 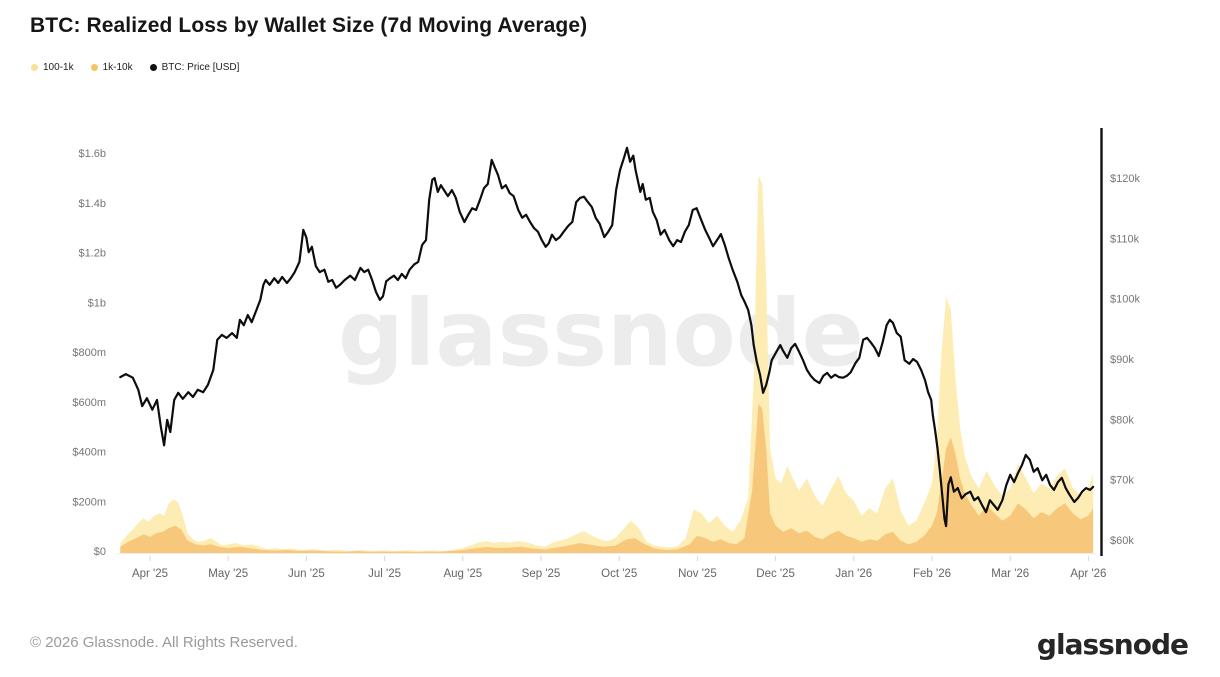 I want to click on right-axis-tick-label: $110k, so click(x=1125, y=239).